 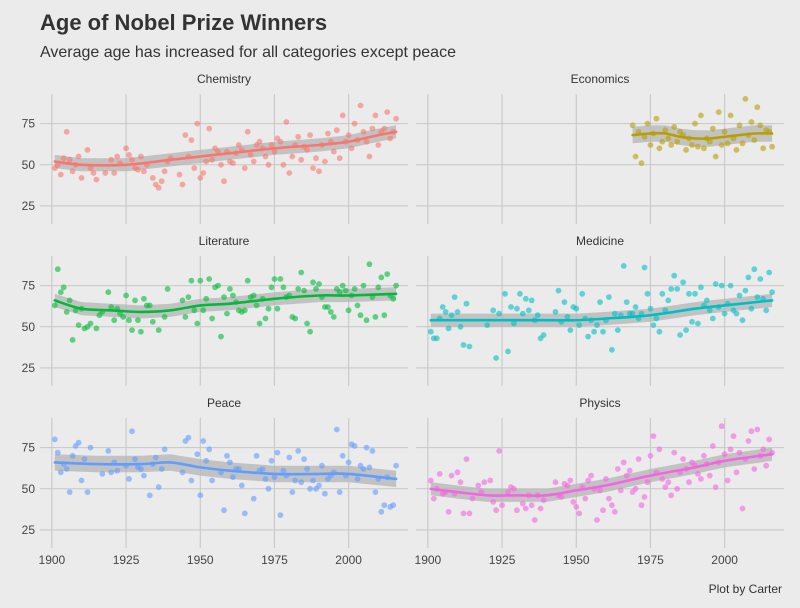 I want to click on chart-title: Age of Nobel Prize Winners, so click(x=184, y=22).